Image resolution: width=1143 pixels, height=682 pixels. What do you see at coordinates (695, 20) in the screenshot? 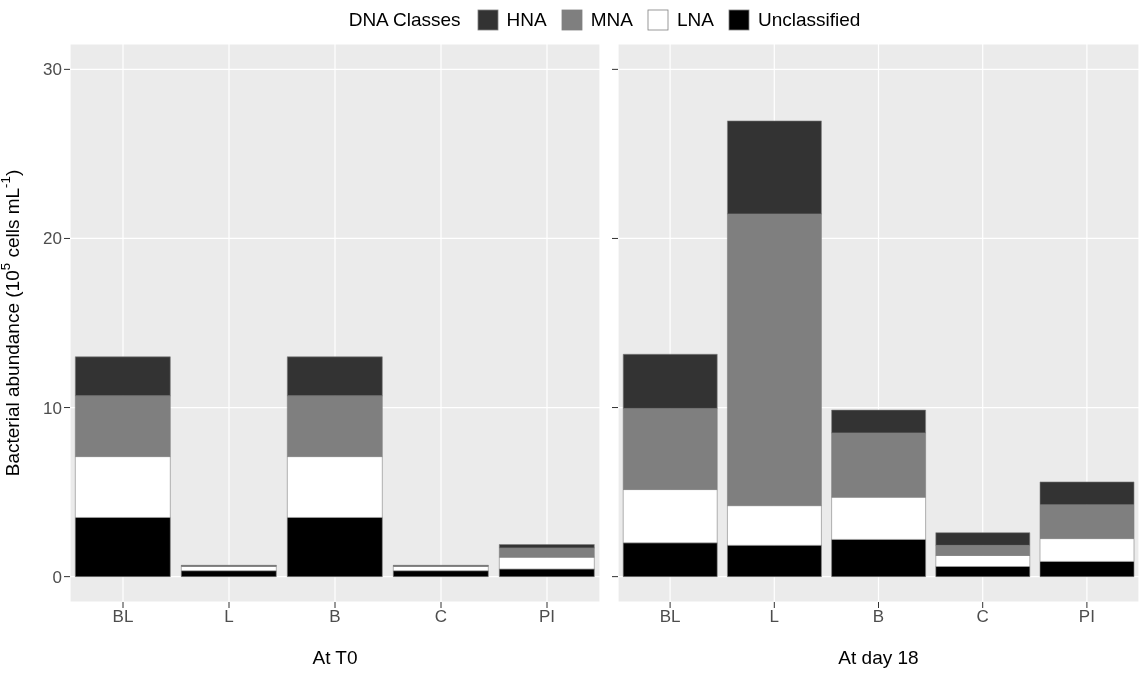
I see `legend-label: LNA` at bounding box center [695, 20].